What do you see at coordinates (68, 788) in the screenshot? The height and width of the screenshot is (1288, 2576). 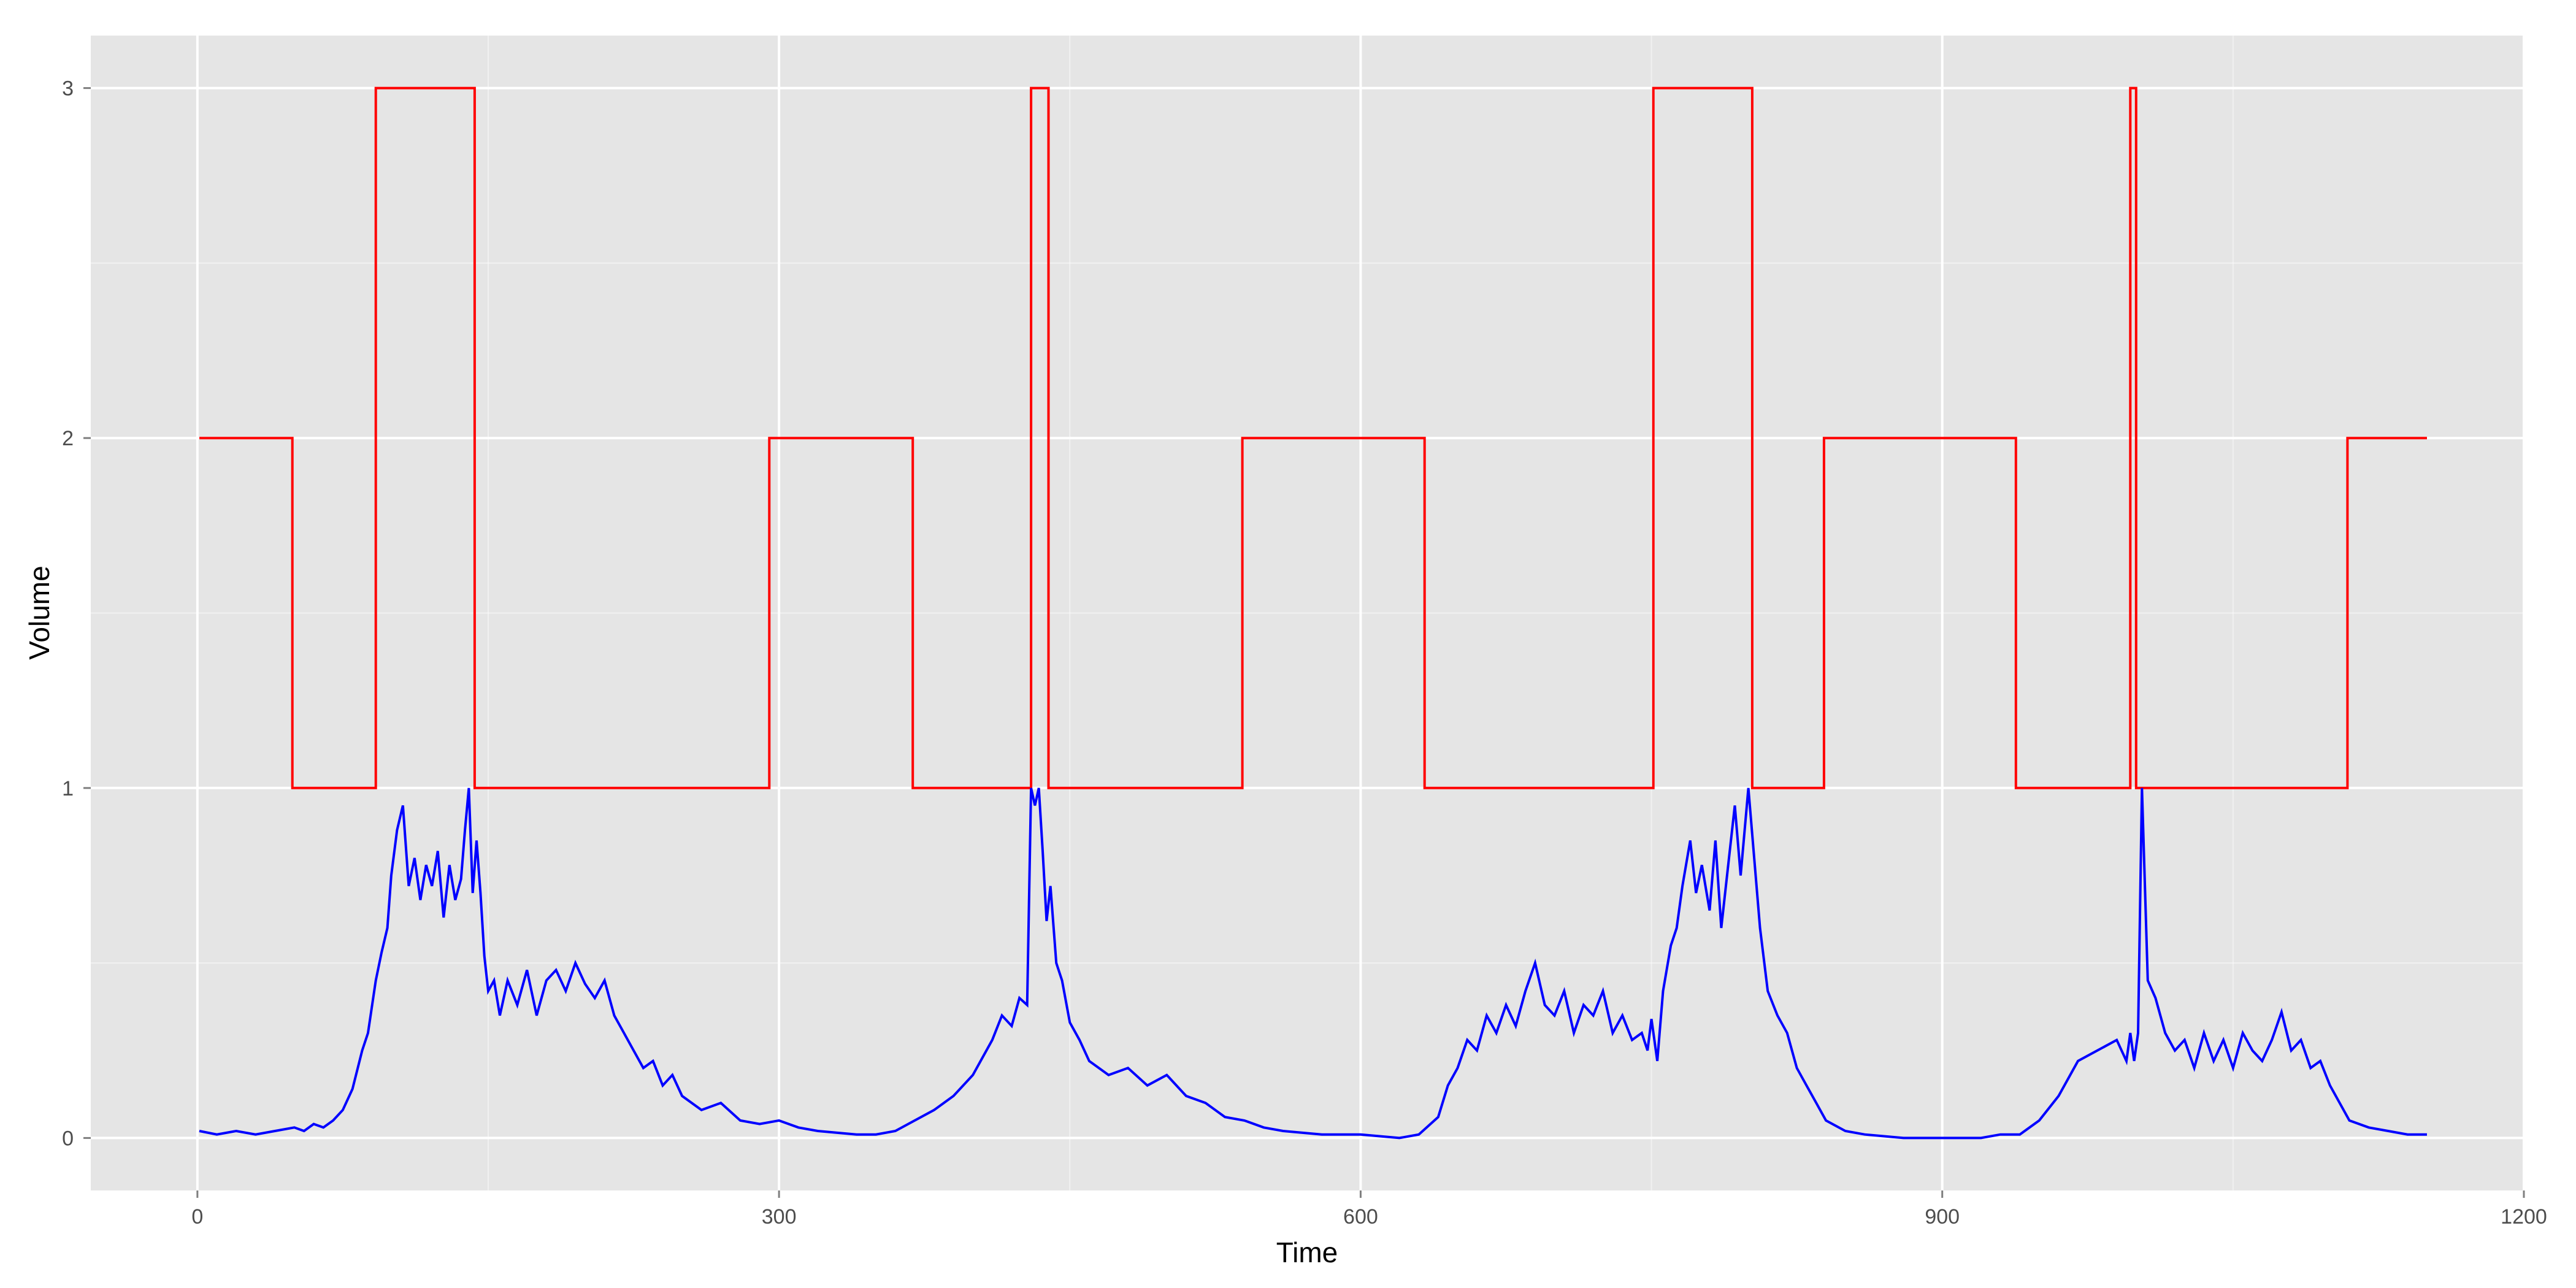 I see `y-tick-label: 1` at bounding box center [68, 788].